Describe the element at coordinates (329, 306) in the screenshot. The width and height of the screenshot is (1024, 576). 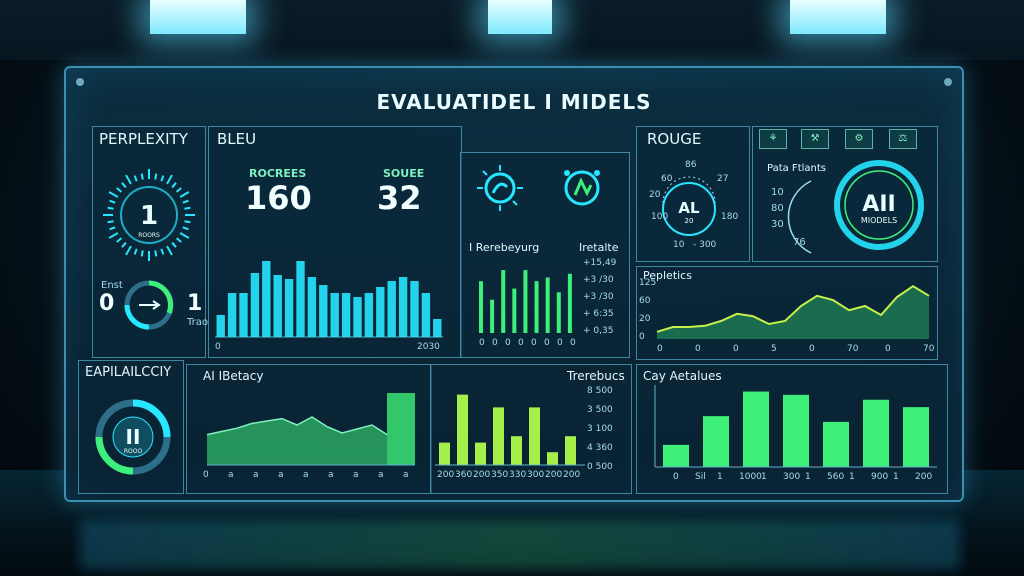
I see `bleu-bar-chart: 0 2030` at that location.